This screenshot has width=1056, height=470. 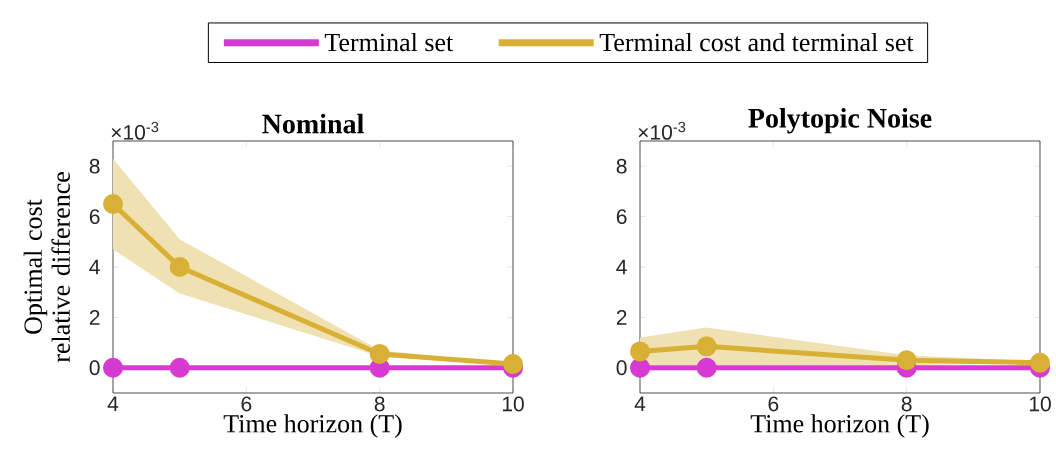 What do you see at coordinates (46, 267) in the screenshot?
I see `y-axis-title: Optimal cost relative difference` at bounding box center [46, 267].